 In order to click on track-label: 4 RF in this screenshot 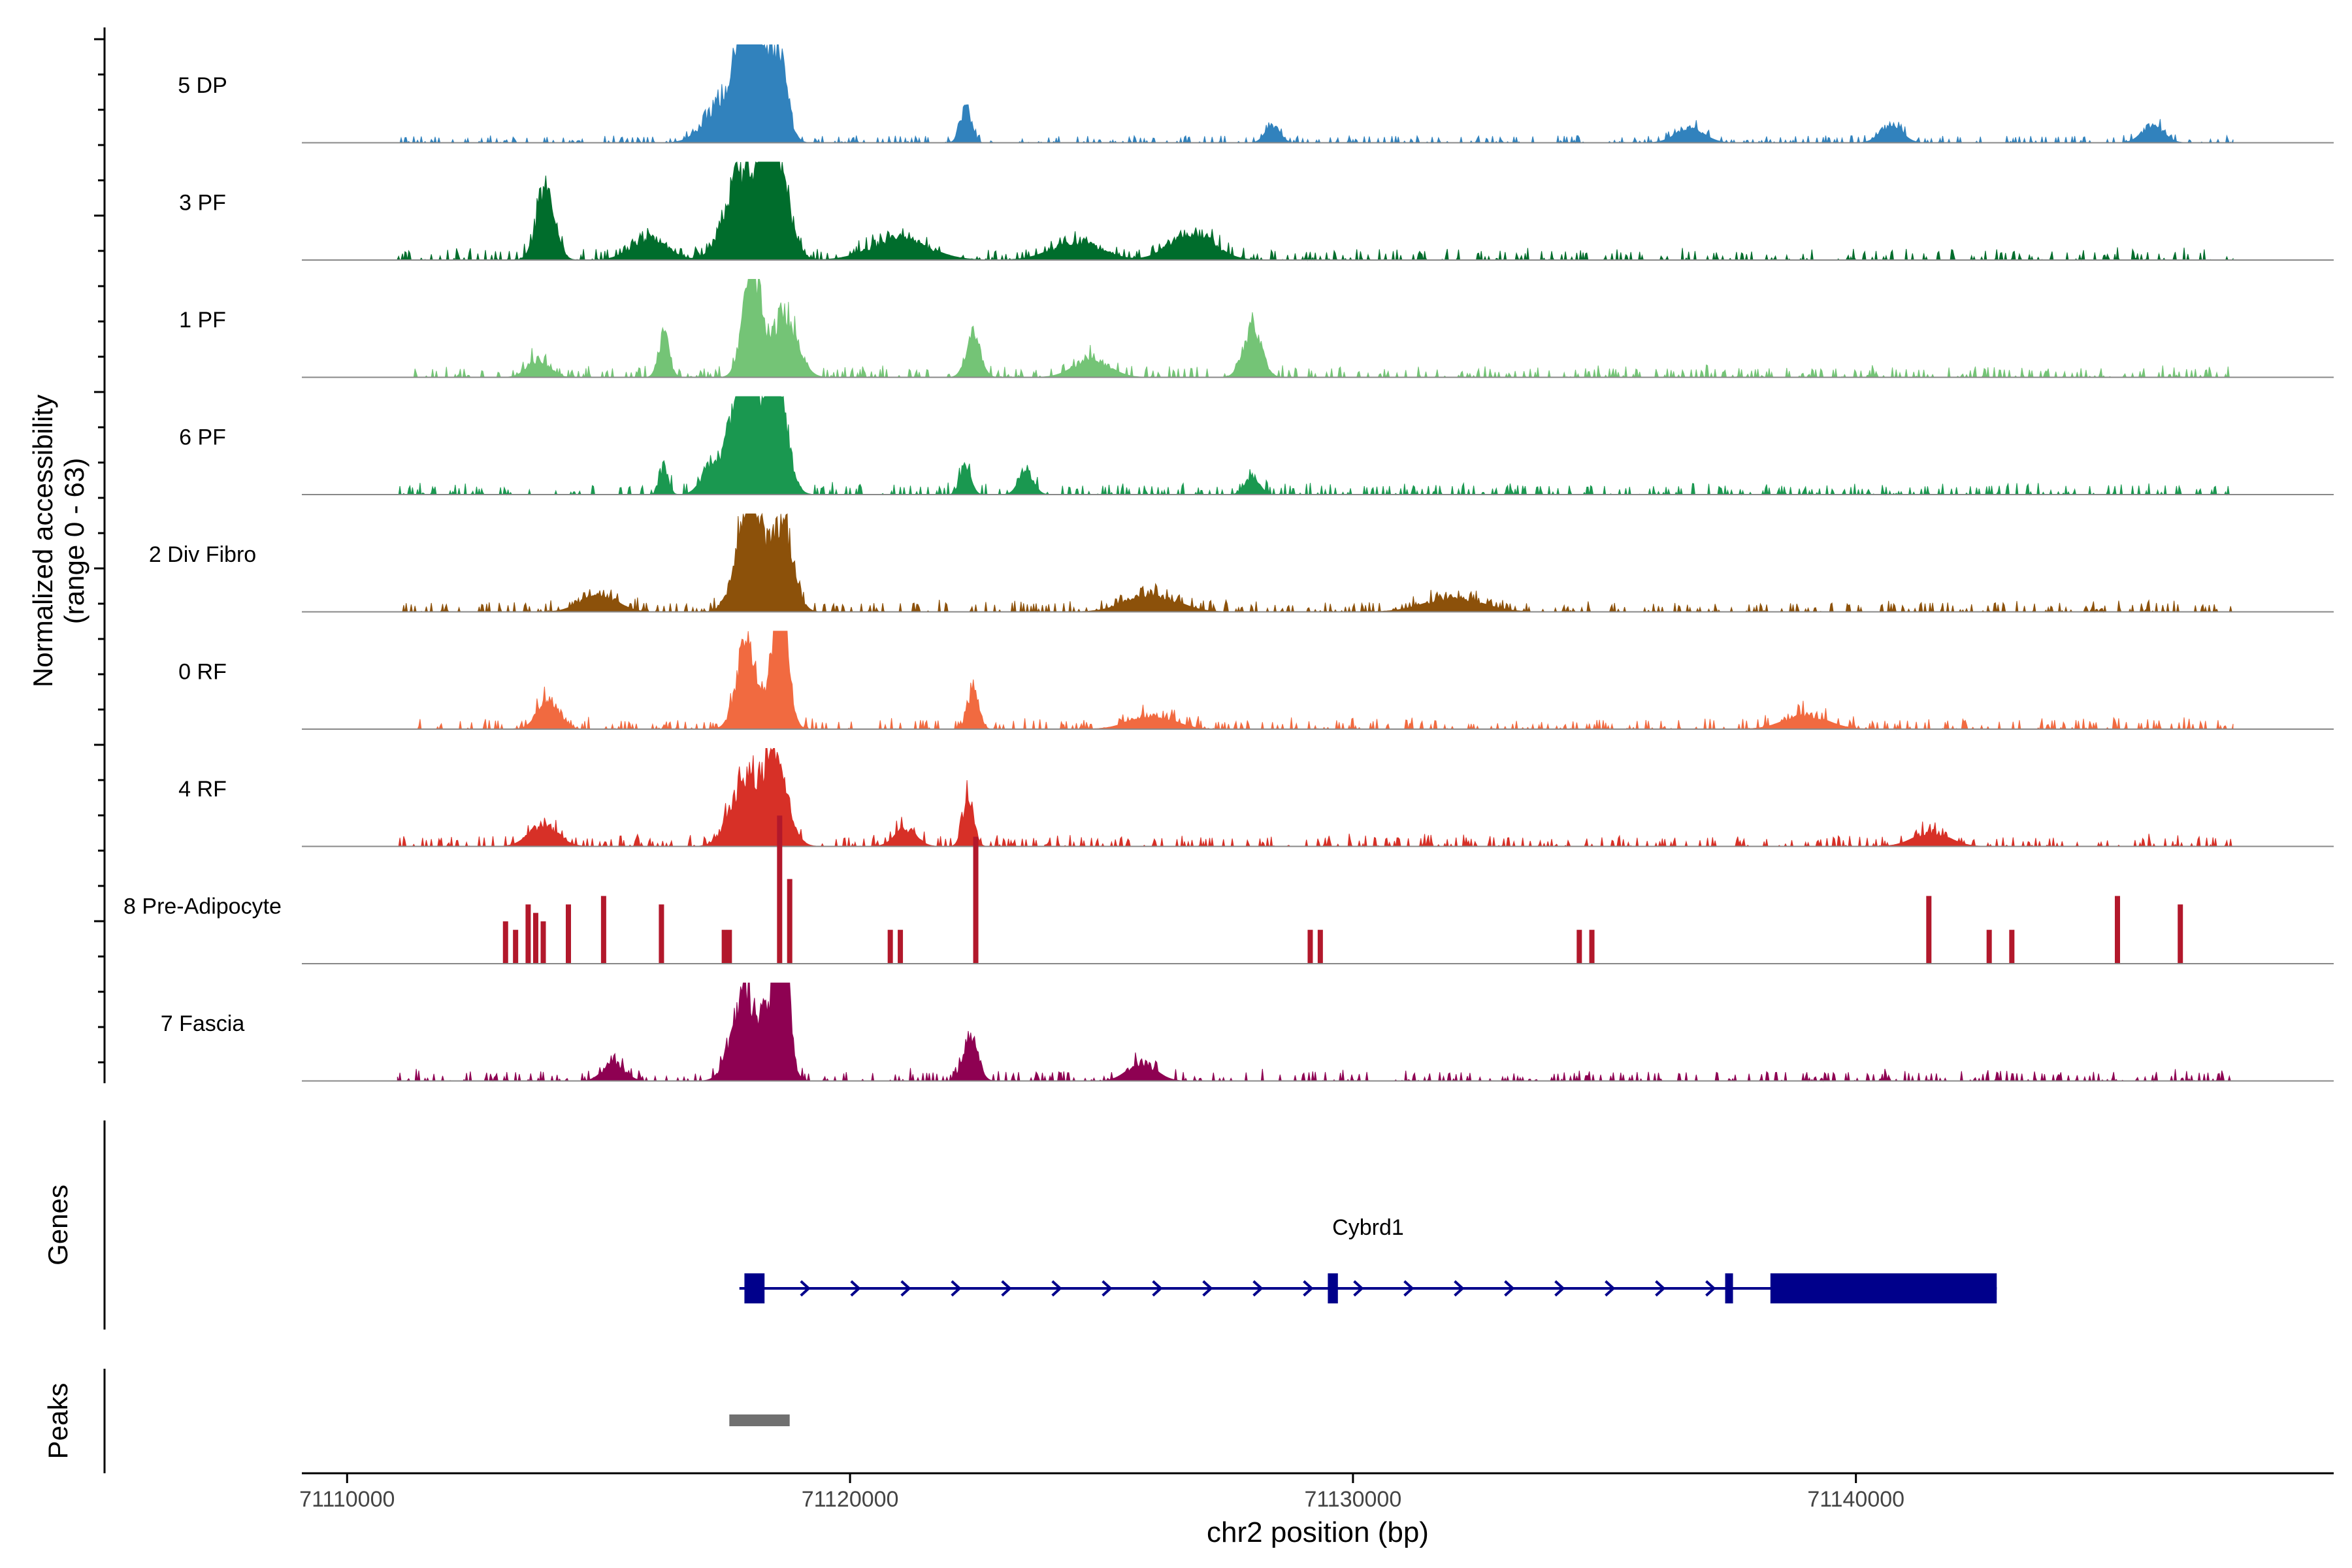, I will do `click(202, 789)`.